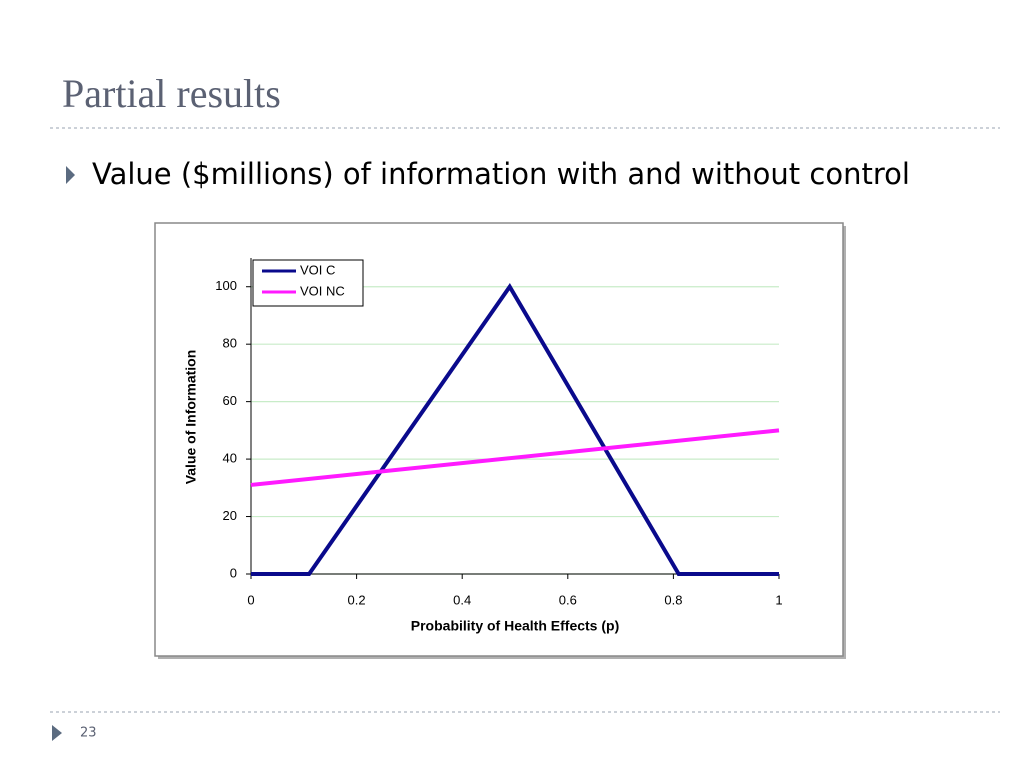  Describe the element at coordinates (673, 599) in the screenshot. I see `x-tick-label: 0.8` at that location.